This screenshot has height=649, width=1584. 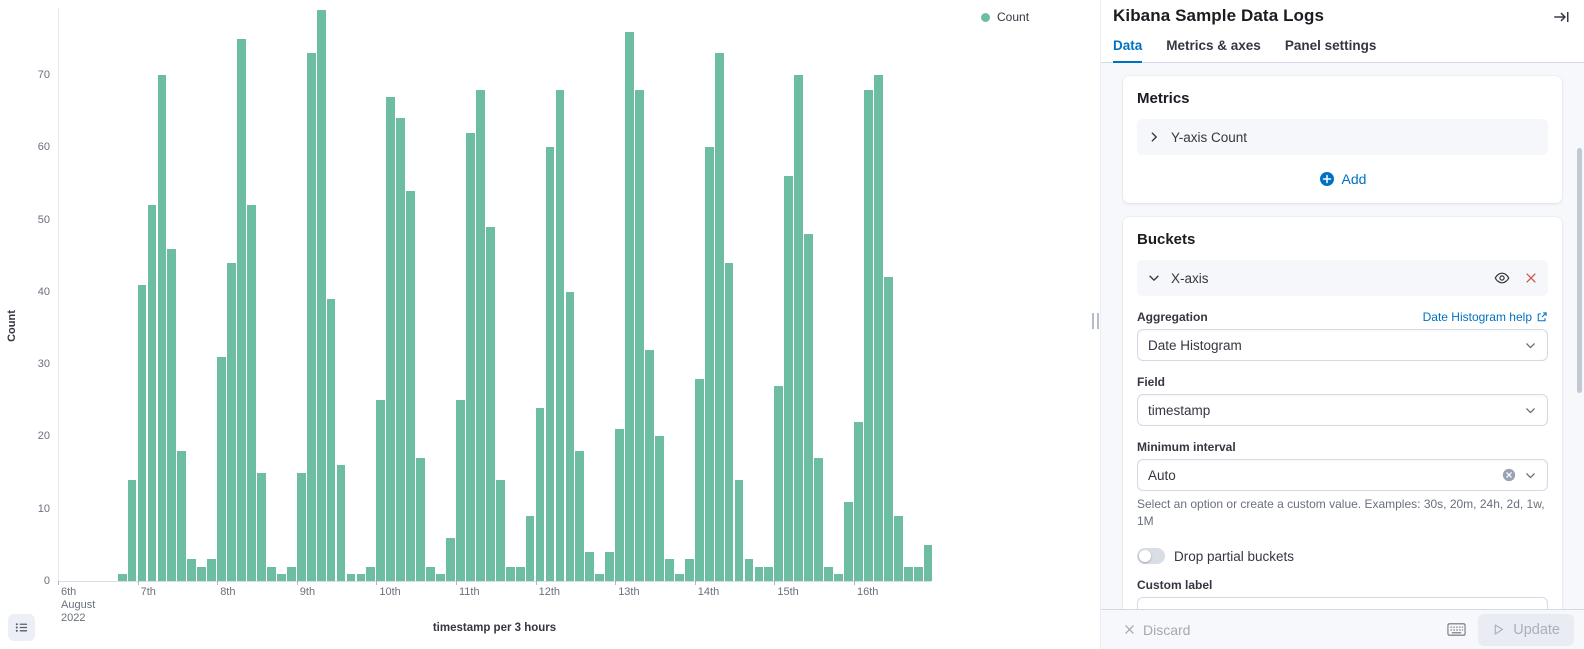 What do you see at coordinates (1579, 270) in the screenshot?
I see `sidebar-scrollbar` at bounding box center [1579, 270].